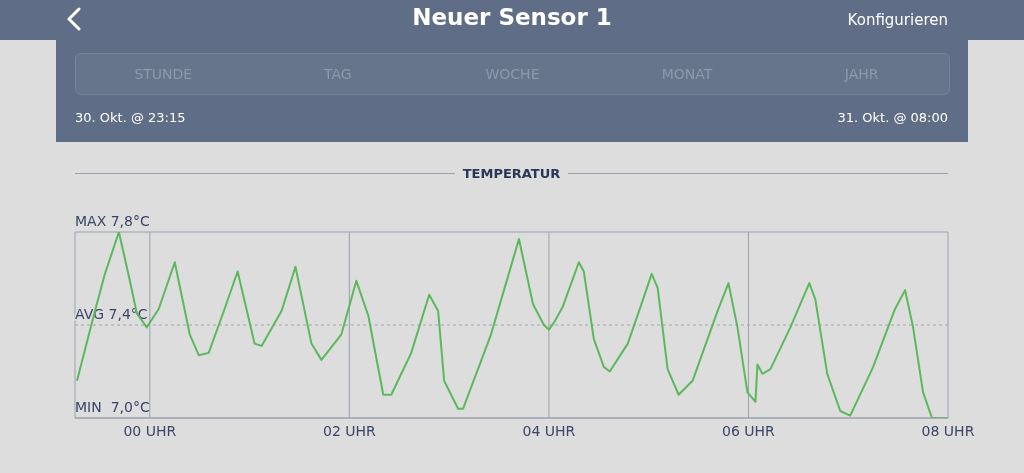 The image size is (1024, 473). What do you see at coordinates (130, 221) in the screenshot?
I see `y-tick-label: 7,8°C` at bounding box center [130, 221].